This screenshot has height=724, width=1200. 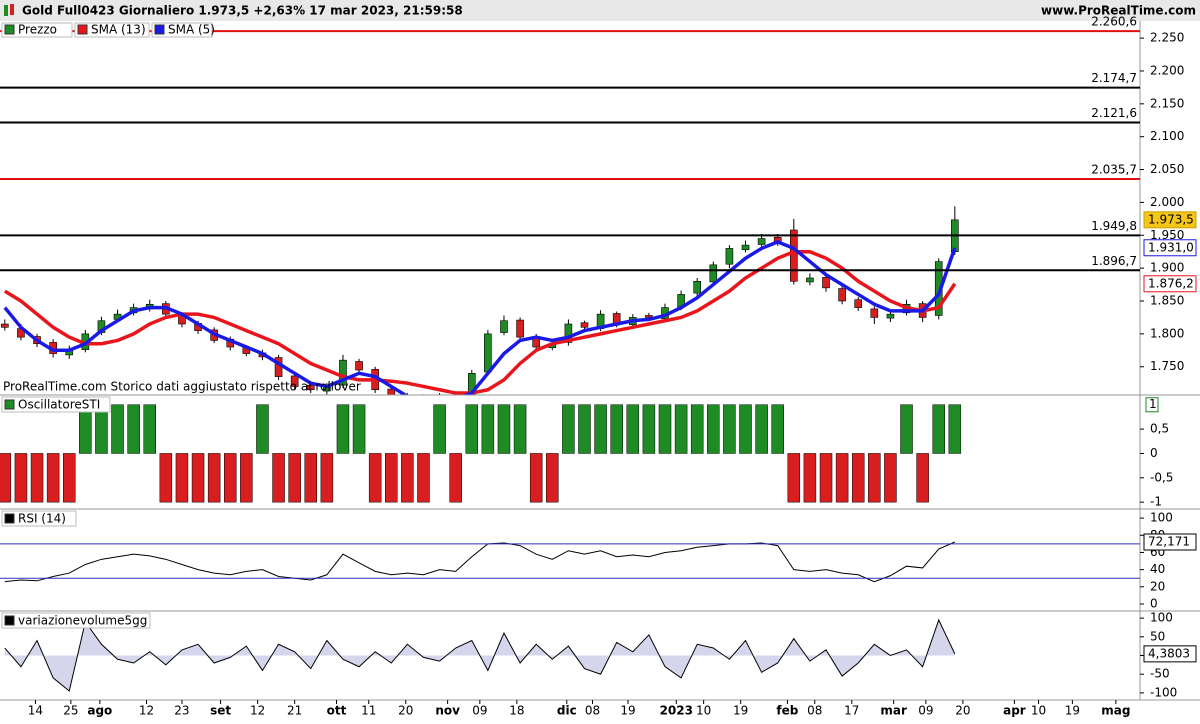 What do you see at coordinates (1161, 618) in the screenshot?
I see `y-tick-label: 100` at bounding box center [1161, 618].